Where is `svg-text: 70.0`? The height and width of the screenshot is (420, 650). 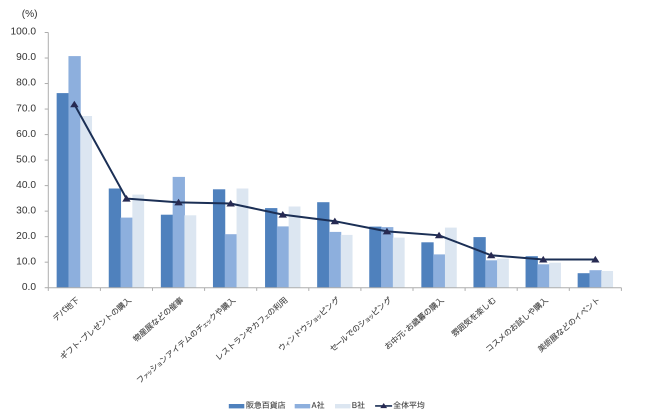 svg-text: 70.0 is located at coordinates (26, 108).